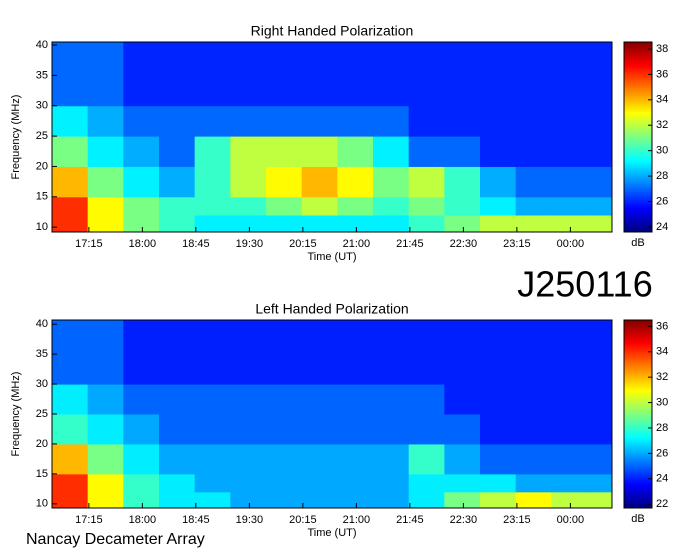  I want to click on y-tick-label: 25, so click(42, 136).